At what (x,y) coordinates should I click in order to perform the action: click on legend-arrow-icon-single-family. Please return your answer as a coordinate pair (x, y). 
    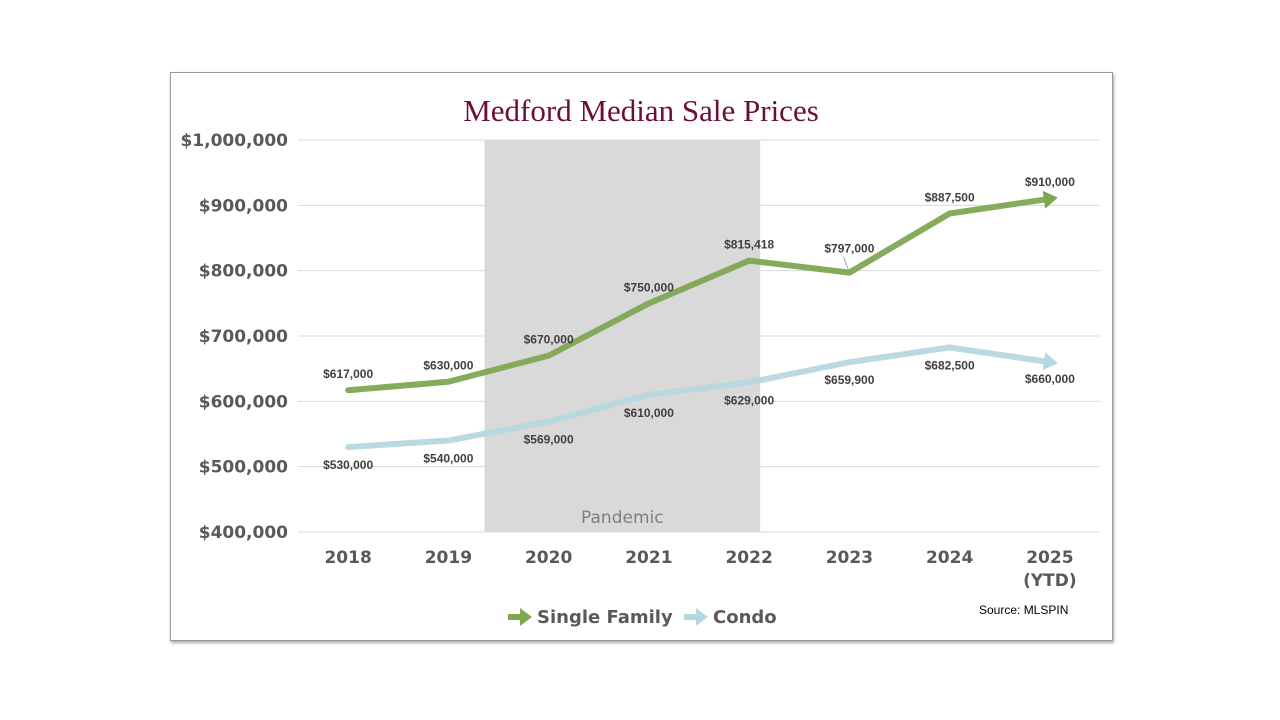
    Looking at the image, I should click on (520, 617).